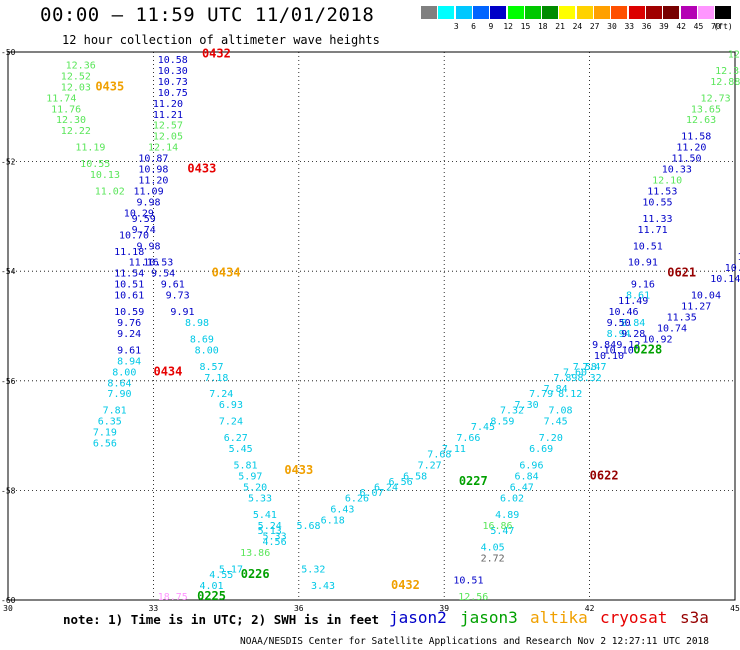 This screenshot has width=740, height=650. Describe the element at coordinates (401, 482) in the screenshot. I see `wave-height-value: 6.56` at that location.